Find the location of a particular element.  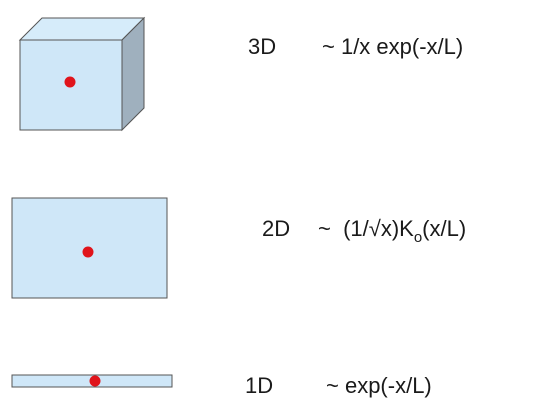

formula: ~ 1/x exp(-x/L) is located at coordinates (392, 46).